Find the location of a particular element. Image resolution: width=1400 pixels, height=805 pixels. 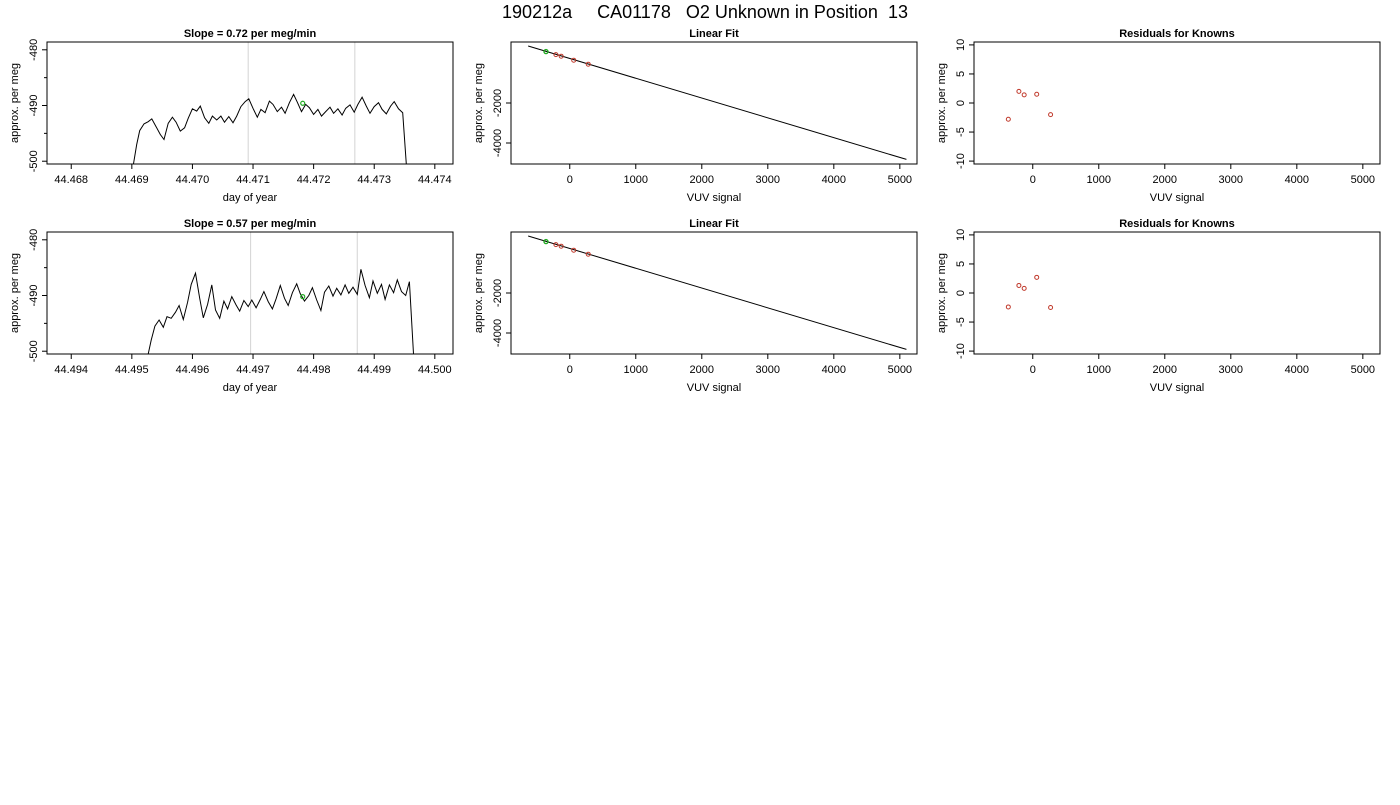

x-tick-label: 44.474 is located at coordinates (435, 180).